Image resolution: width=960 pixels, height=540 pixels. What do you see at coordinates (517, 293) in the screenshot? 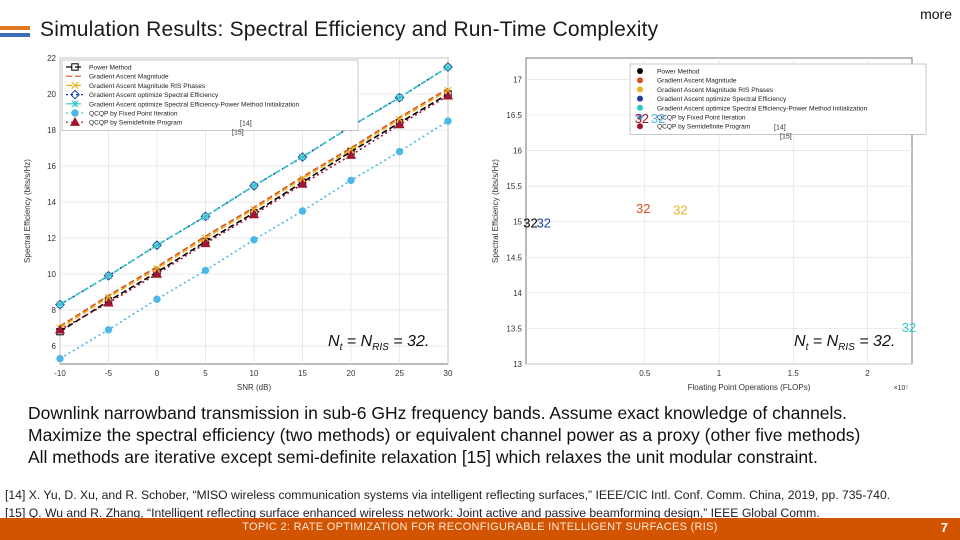
I see `y-tick-label: 14` at bounding box center [517, 293].